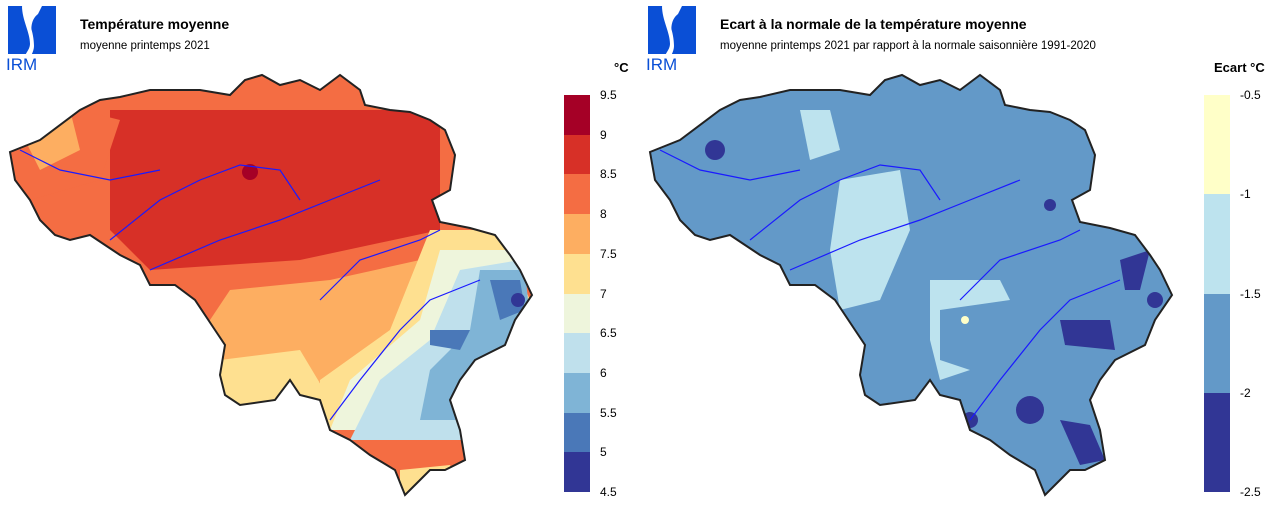  What do you see at coordinates (608, 174) in the screenshot?
I see `legend-tick-label: 8.5` at bounding box center [608, 174].